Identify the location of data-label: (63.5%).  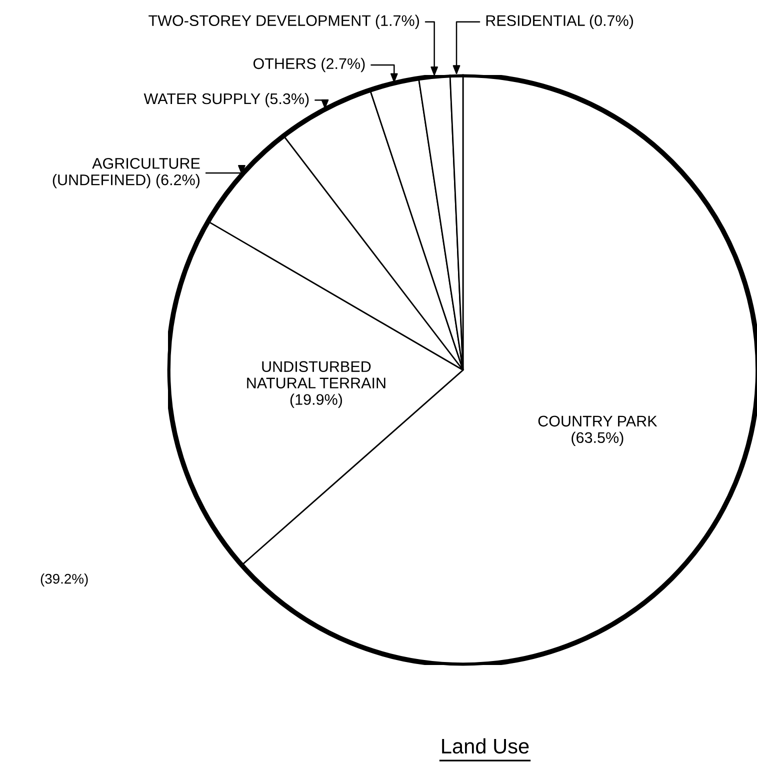
(598, 439).